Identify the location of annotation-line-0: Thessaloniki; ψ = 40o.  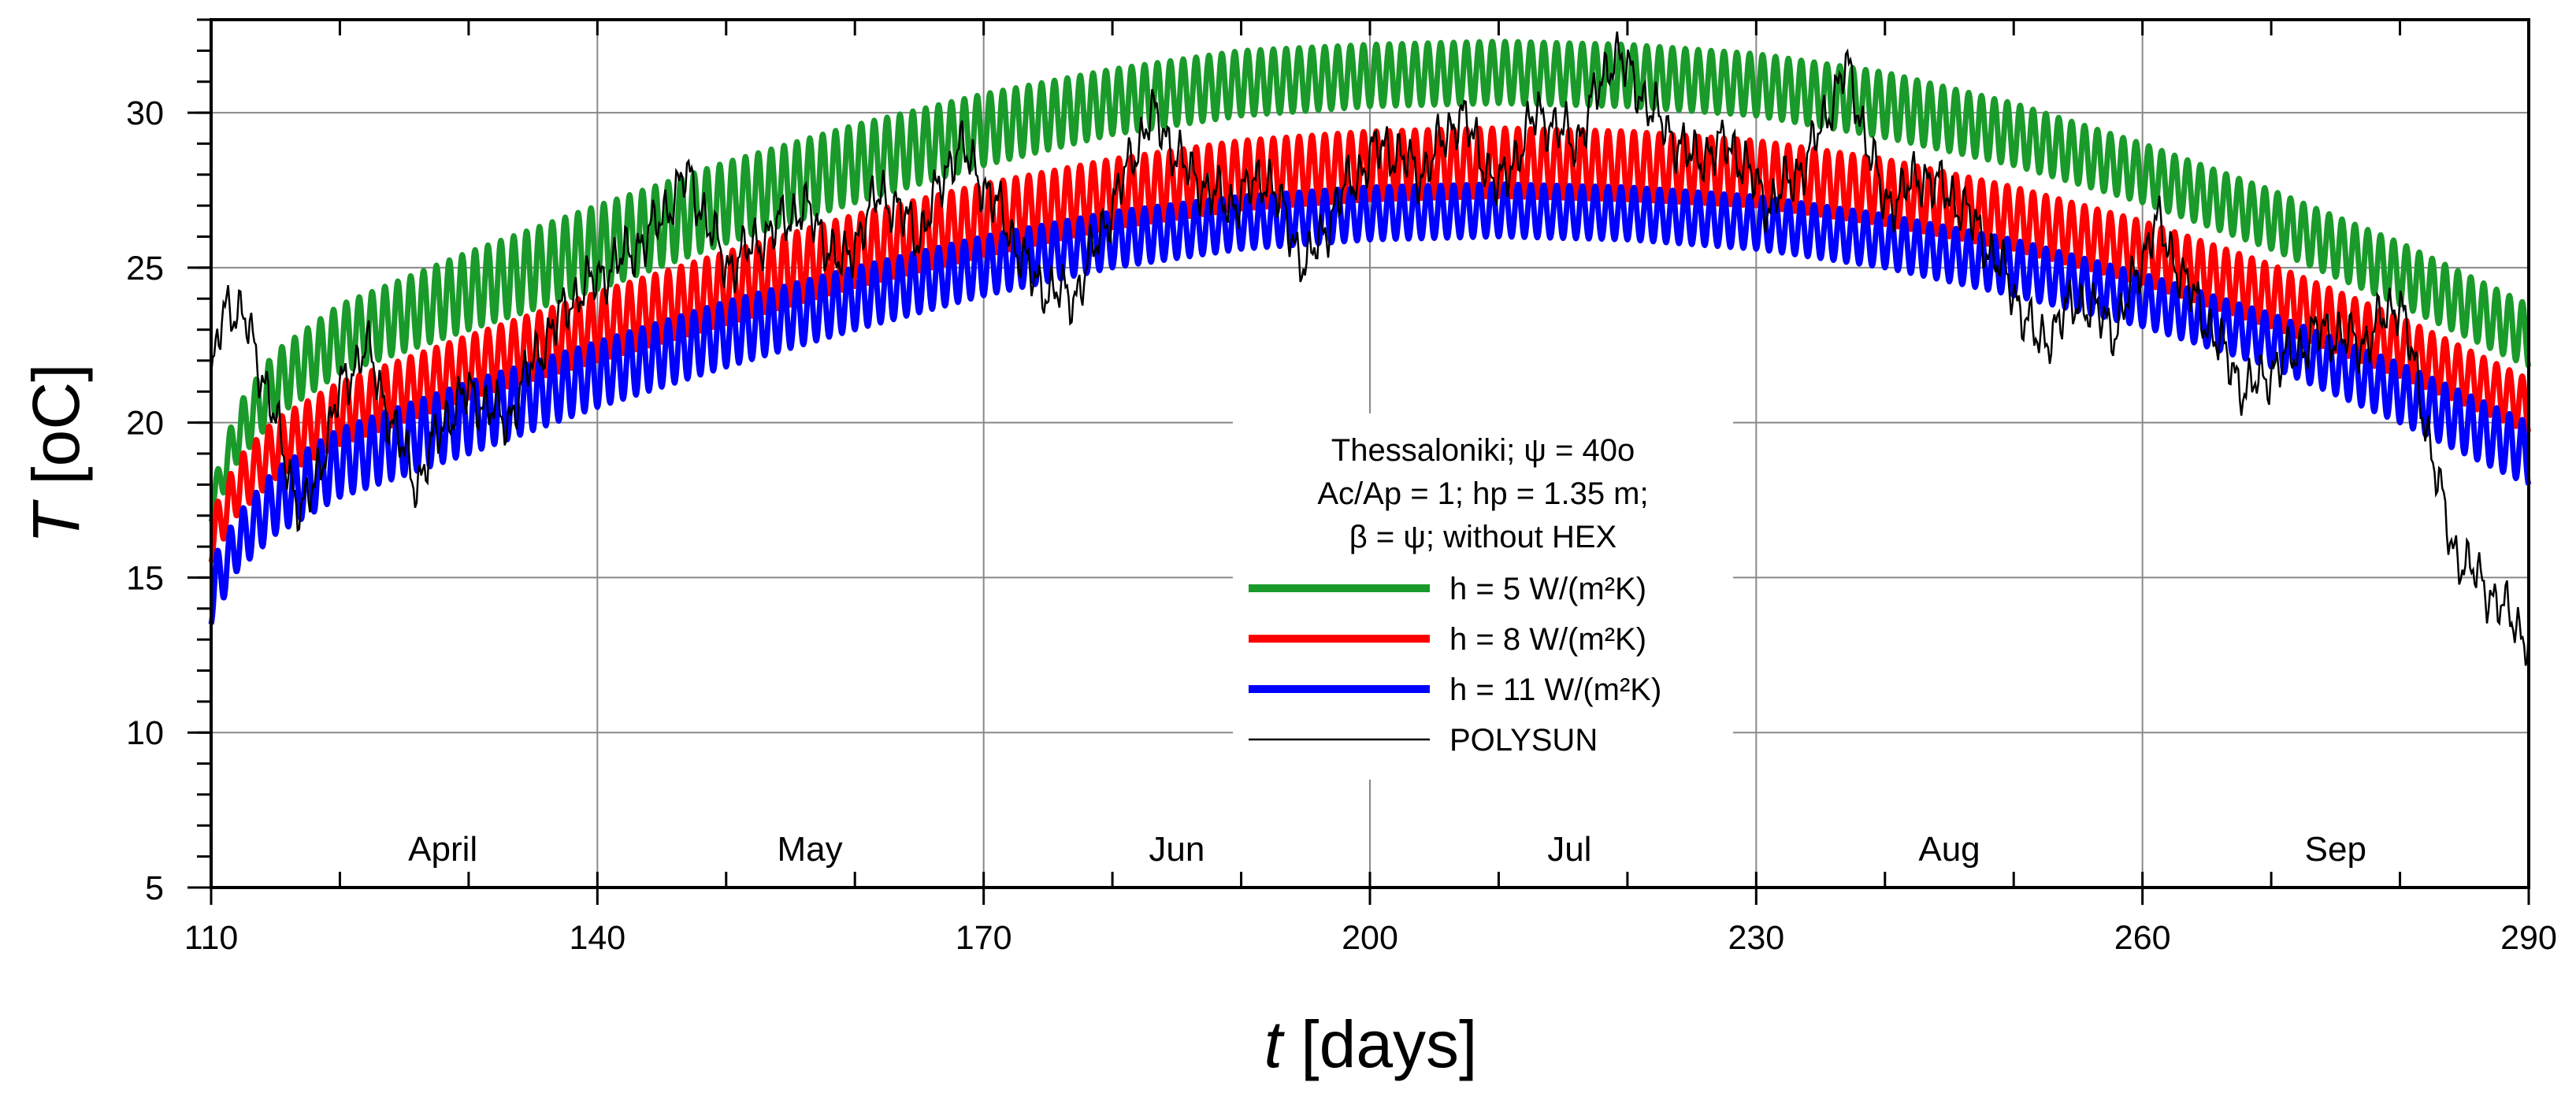
(1483, 450).